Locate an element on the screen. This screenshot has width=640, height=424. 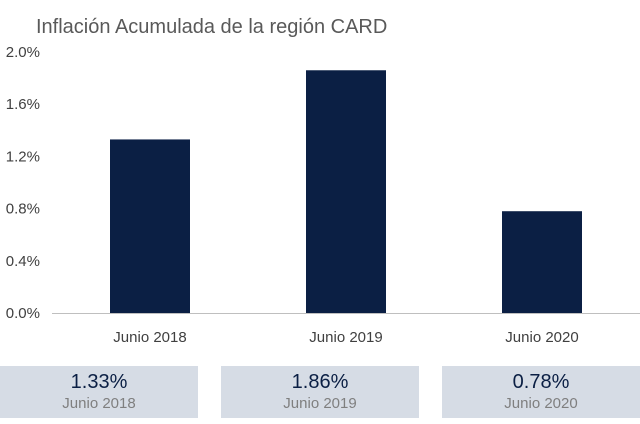
summary-box-1: 1.33% Junio 2018 is located at coordinates (99, 392).